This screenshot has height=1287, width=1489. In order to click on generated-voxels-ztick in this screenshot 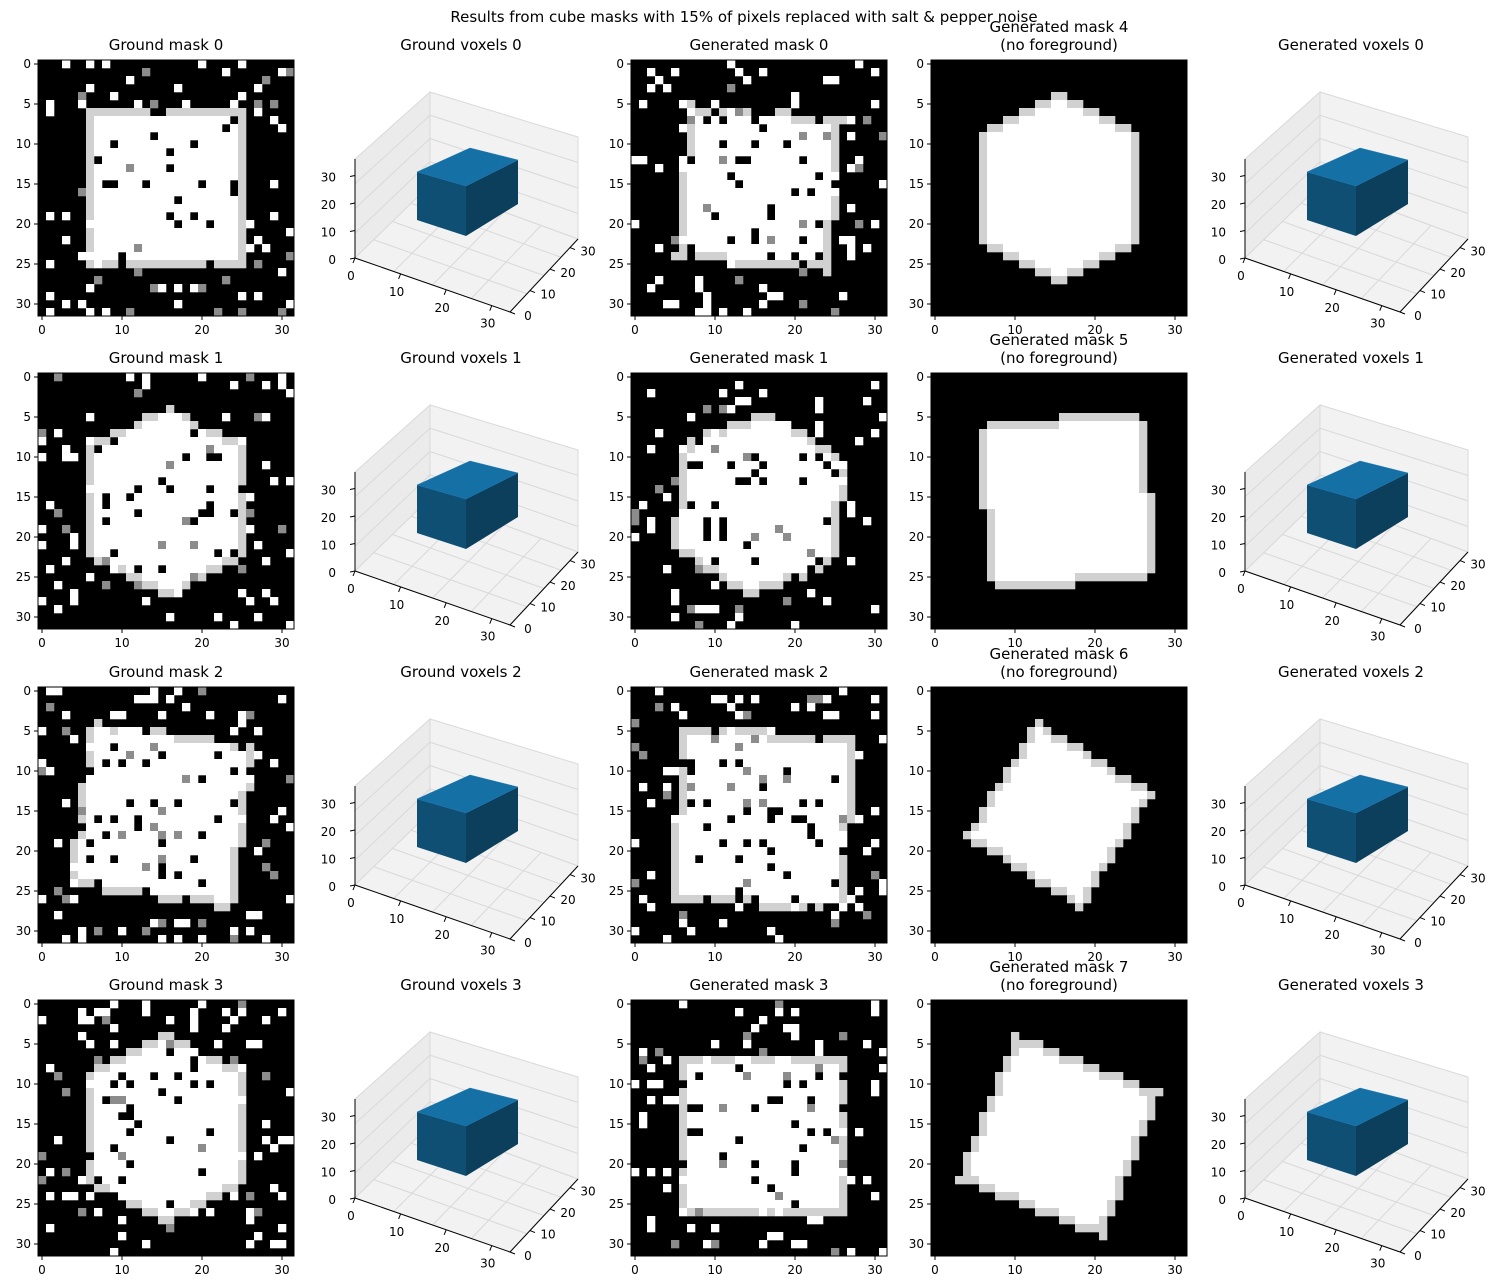, I will do `click(1242, 516)`.